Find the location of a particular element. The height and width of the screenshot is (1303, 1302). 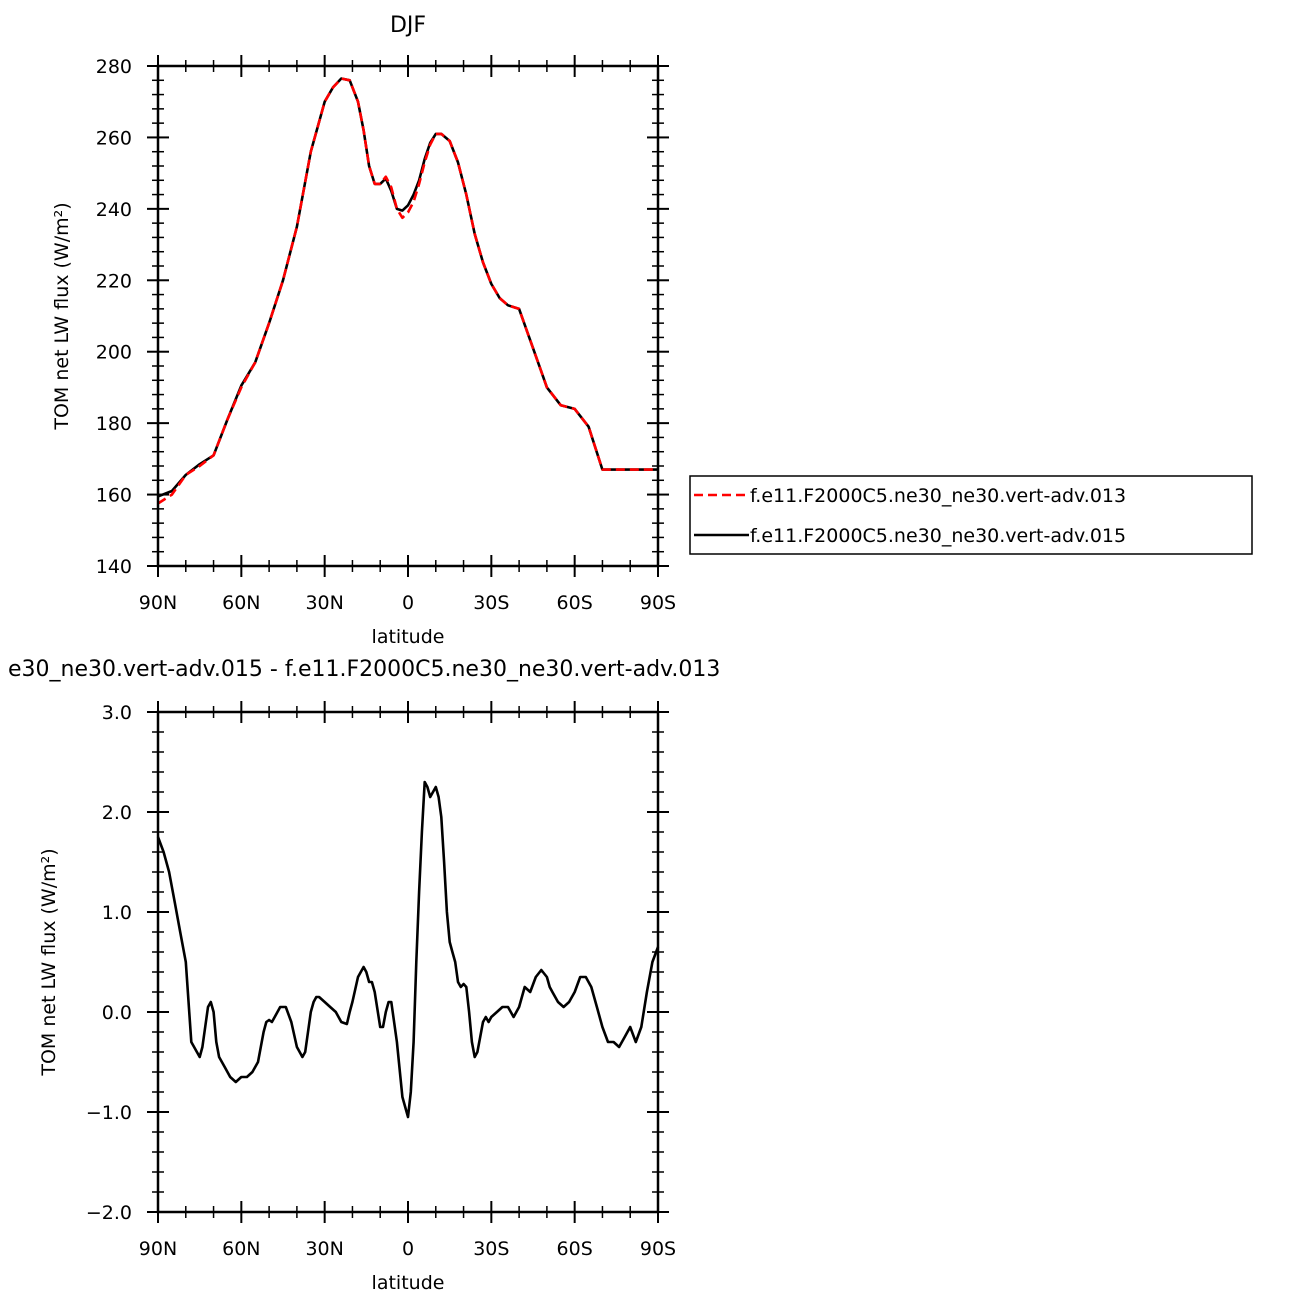

bottom-chart-x-axis-label: latitude is located at coordinates (408, 1283).